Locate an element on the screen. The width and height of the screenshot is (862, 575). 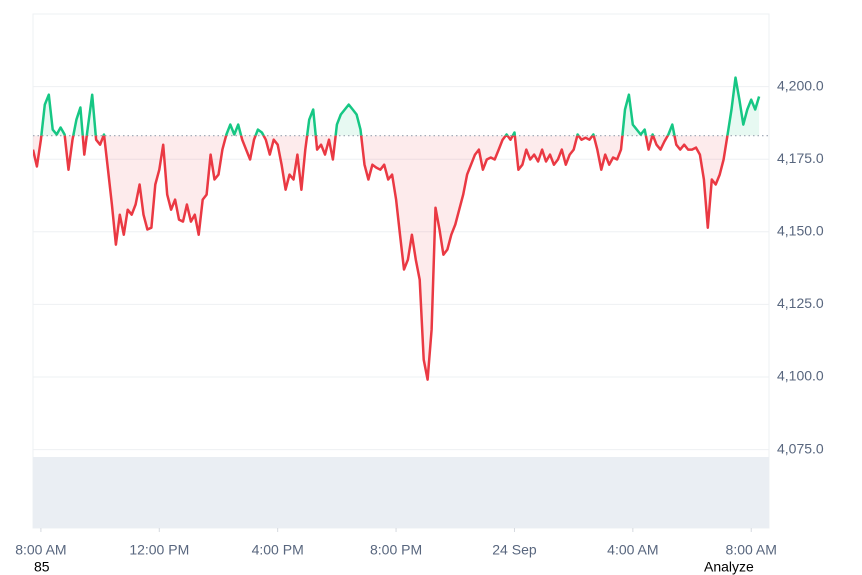
area-up is located at coordinates (400, 106).